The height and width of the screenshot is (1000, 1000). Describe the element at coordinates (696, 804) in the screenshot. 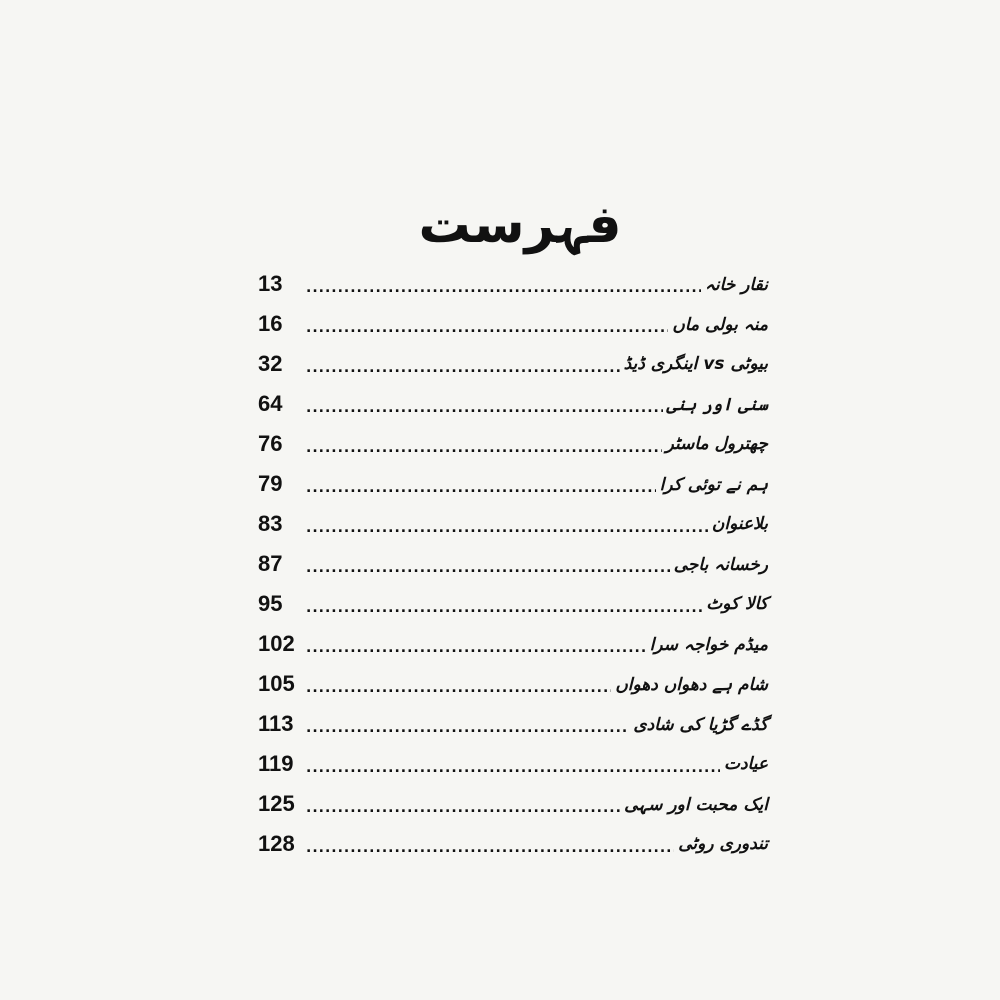

I see `chapter-title: ایک محبت اور سہی` at that location.